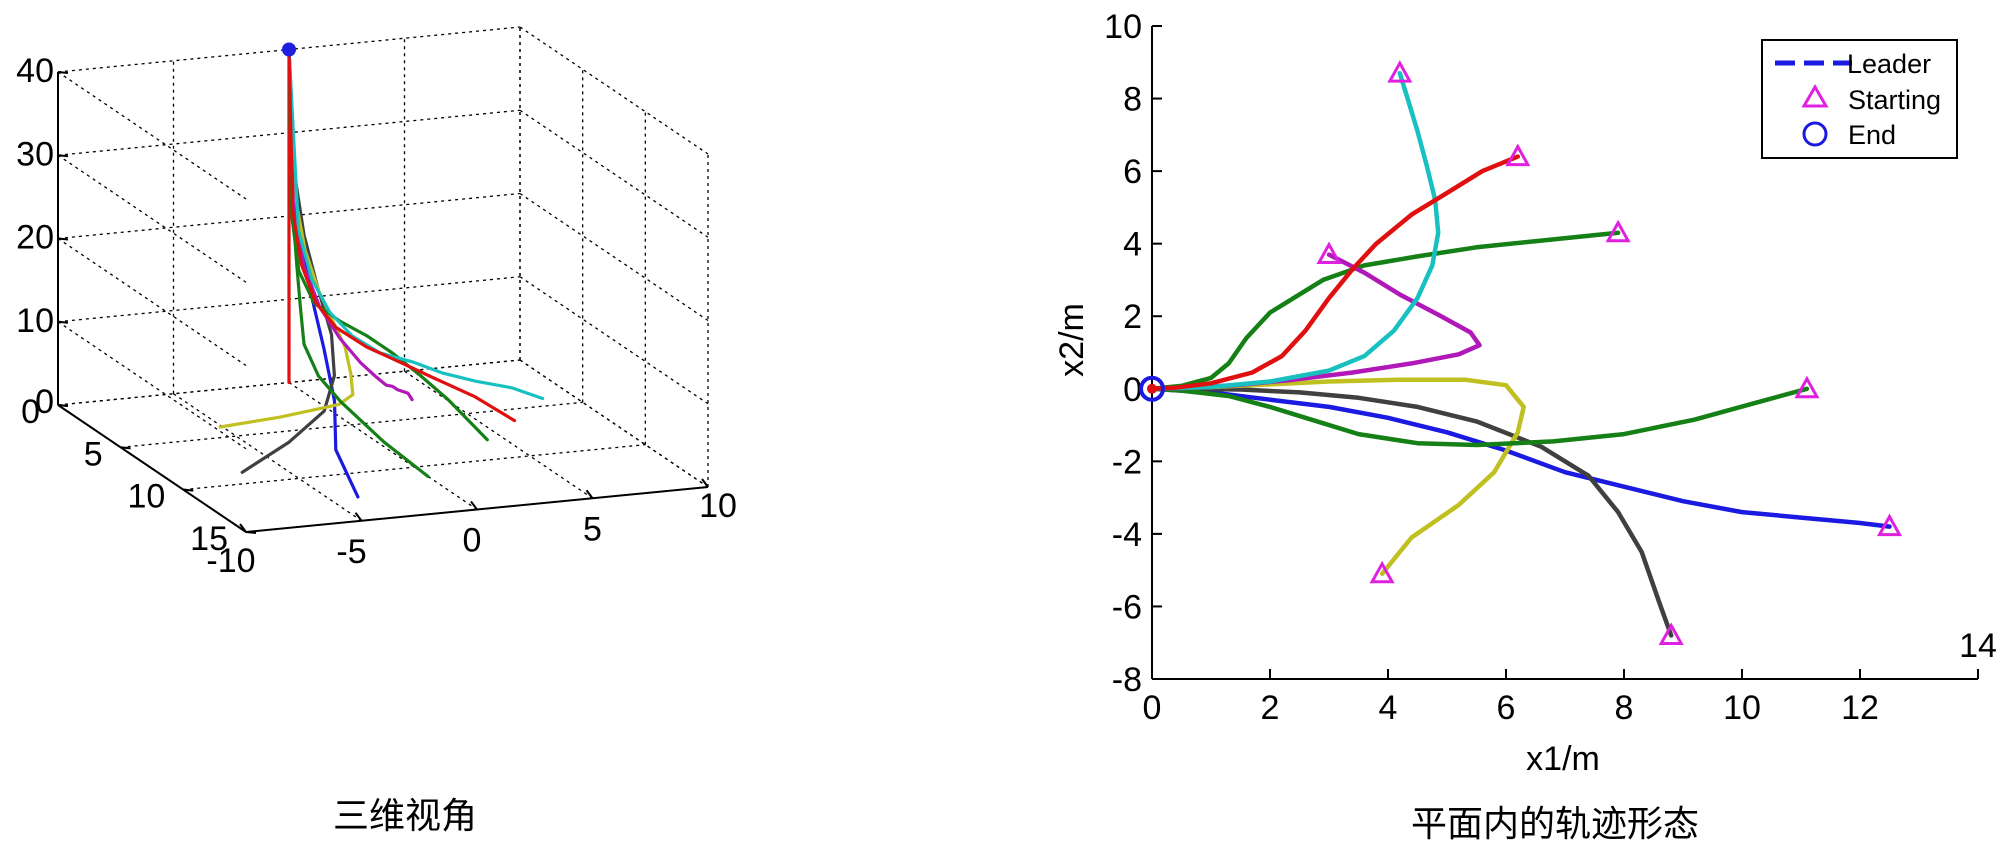  What do you see at coordinates (1872, 135) in the screenshot?
I see `legend-end-label: End` at bounding box center [1872, 135].